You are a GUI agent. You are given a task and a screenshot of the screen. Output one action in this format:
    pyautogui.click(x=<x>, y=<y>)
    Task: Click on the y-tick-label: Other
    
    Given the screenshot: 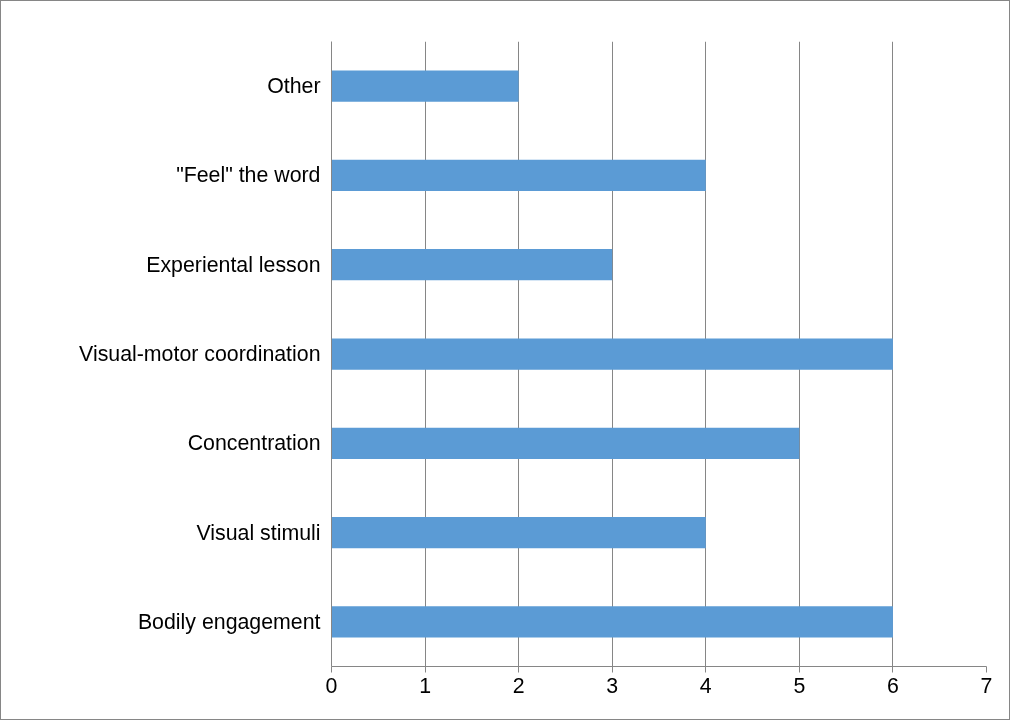 What is the action you would take?
    pyautogui.click(x=294, y=86)
    